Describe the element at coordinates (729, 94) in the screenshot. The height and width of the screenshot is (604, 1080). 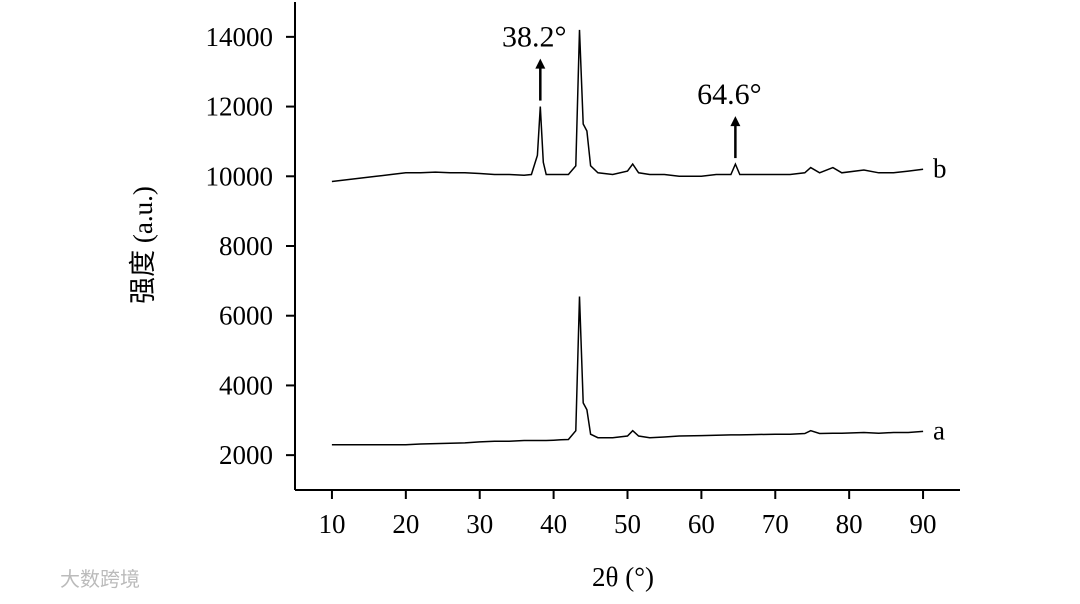
I see `annotation: 64.6°` at that location.